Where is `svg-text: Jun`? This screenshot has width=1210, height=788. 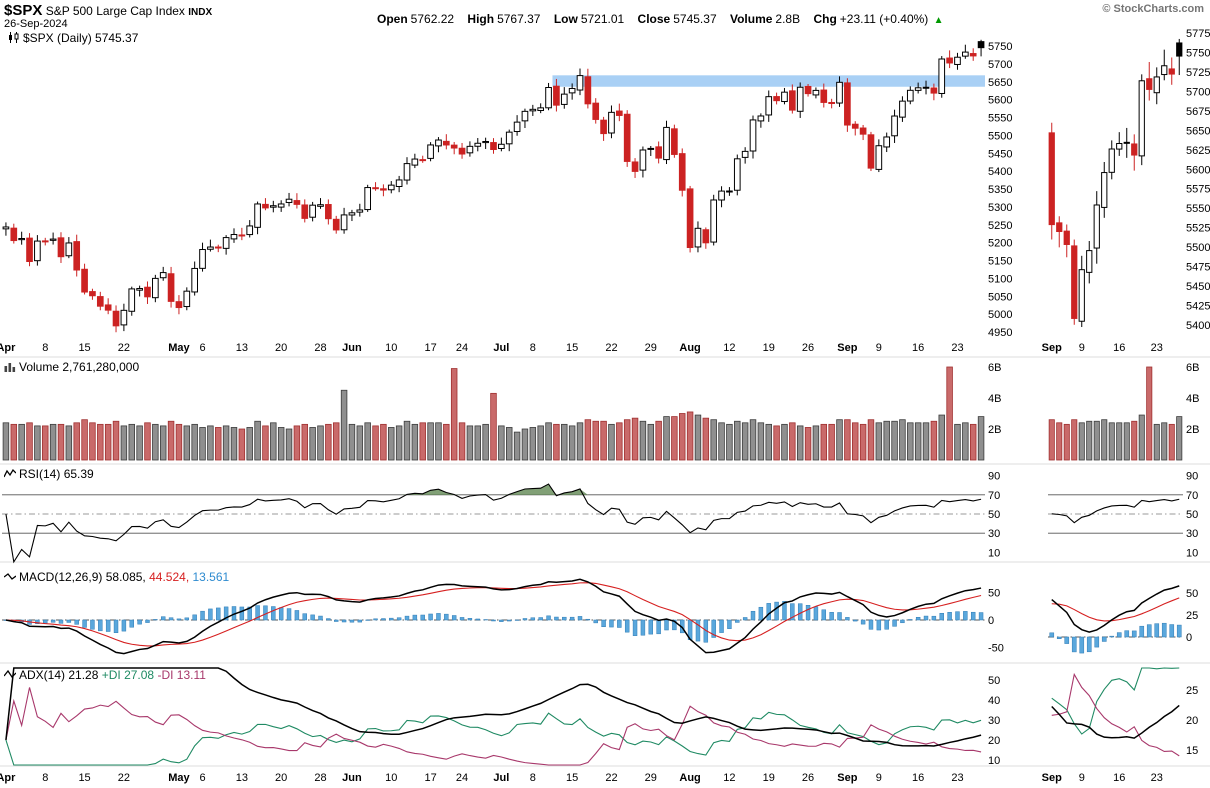
svg-text: Jun is located at coordinates (352, 778).